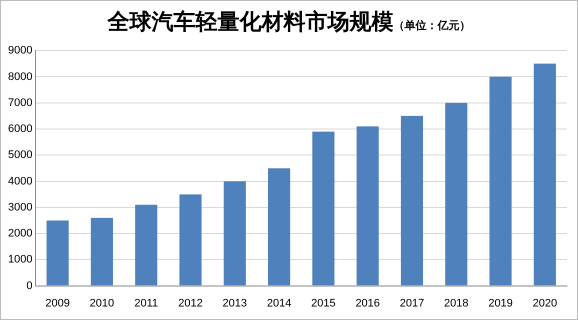  Describe the element at coordinates (367, 303) in the screenshot. I see `x-tick-label: 2016` at that location.